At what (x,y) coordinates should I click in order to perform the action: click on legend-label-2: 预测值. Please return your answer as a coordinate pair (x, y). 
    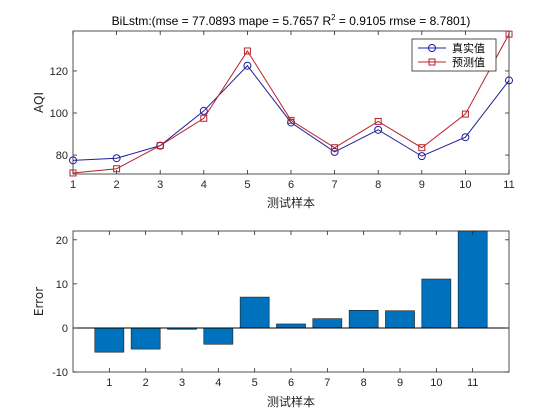
    Looking at the image, I should click on (468, 62).